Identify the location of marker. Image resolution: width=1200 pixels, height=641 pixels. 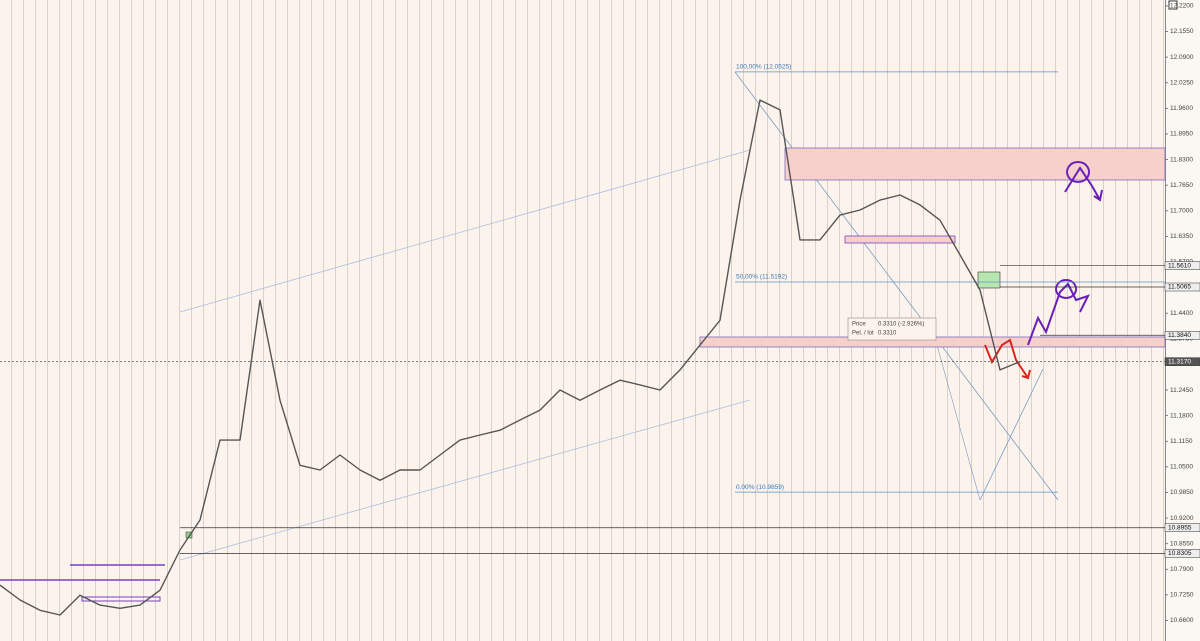
(189, 535).